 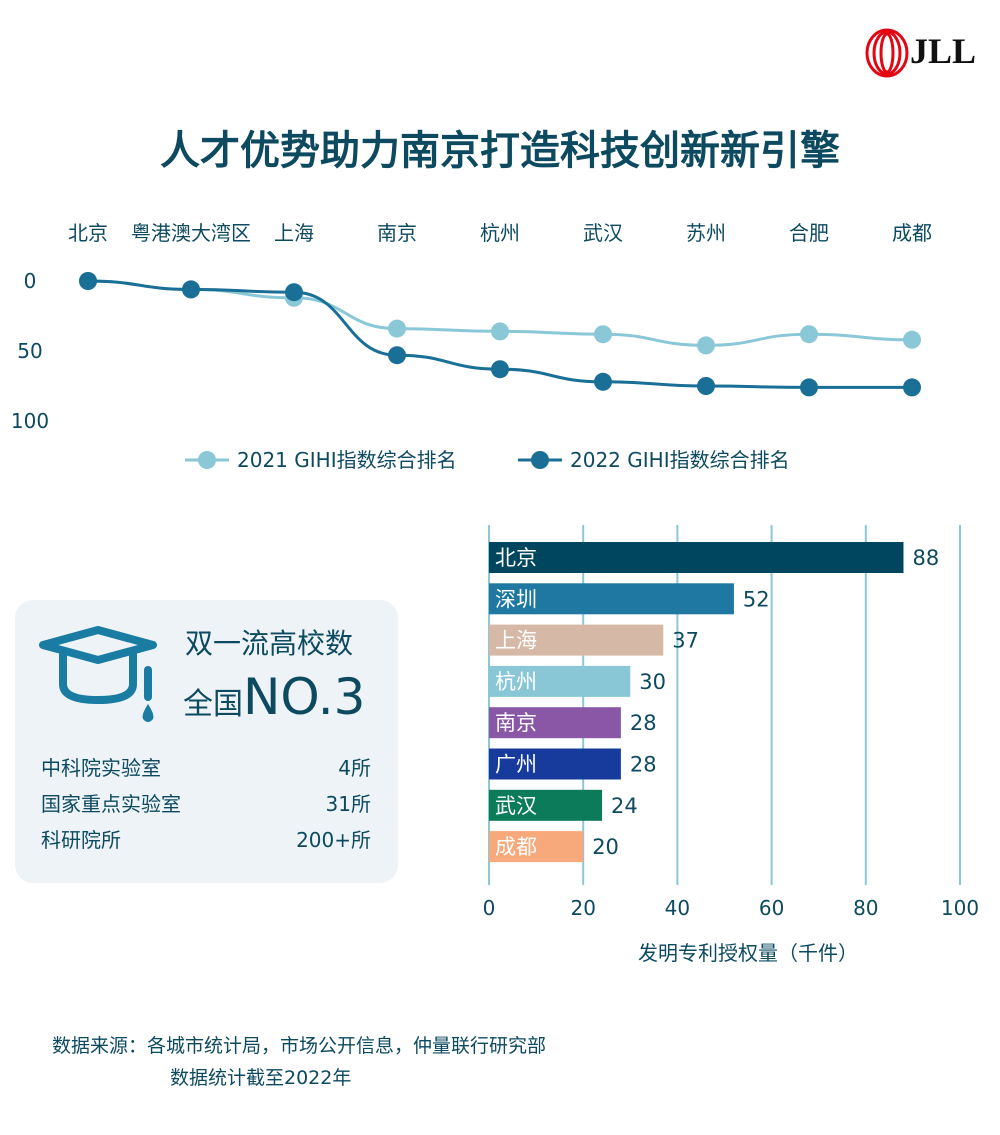 I want to click on x-tick-label: 武汉, so click(x=603, y=233).